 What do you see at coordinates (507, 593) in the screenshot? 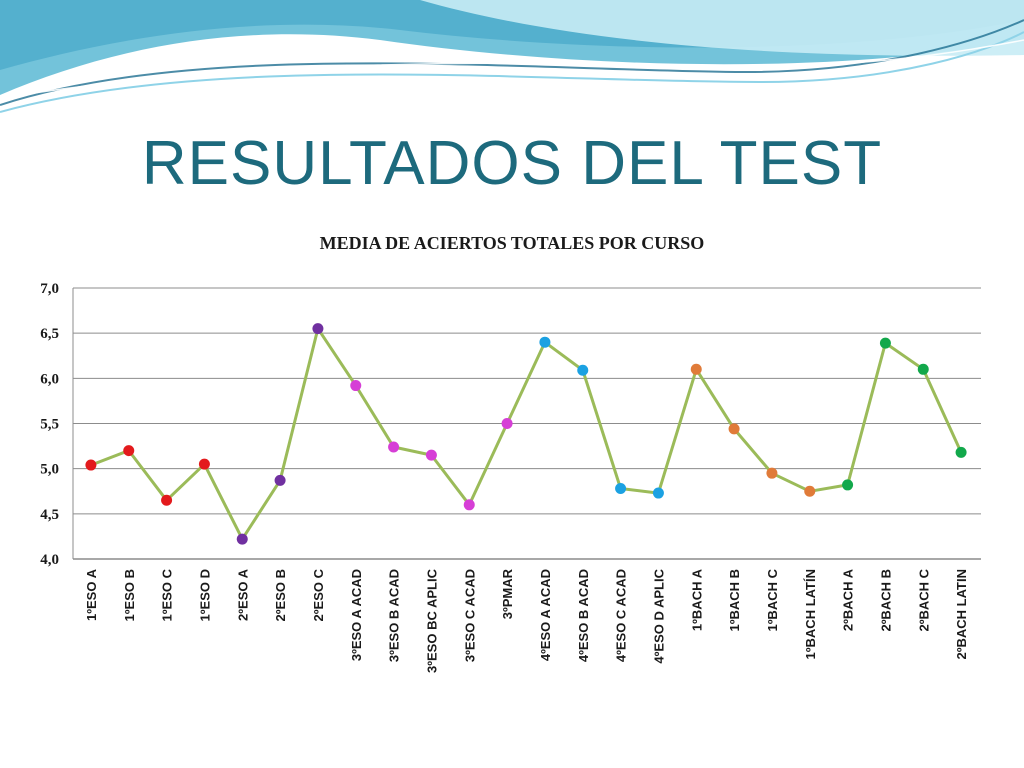
I see `x-tick-label: 3ºPMAR` at bounding box center [507, 593].